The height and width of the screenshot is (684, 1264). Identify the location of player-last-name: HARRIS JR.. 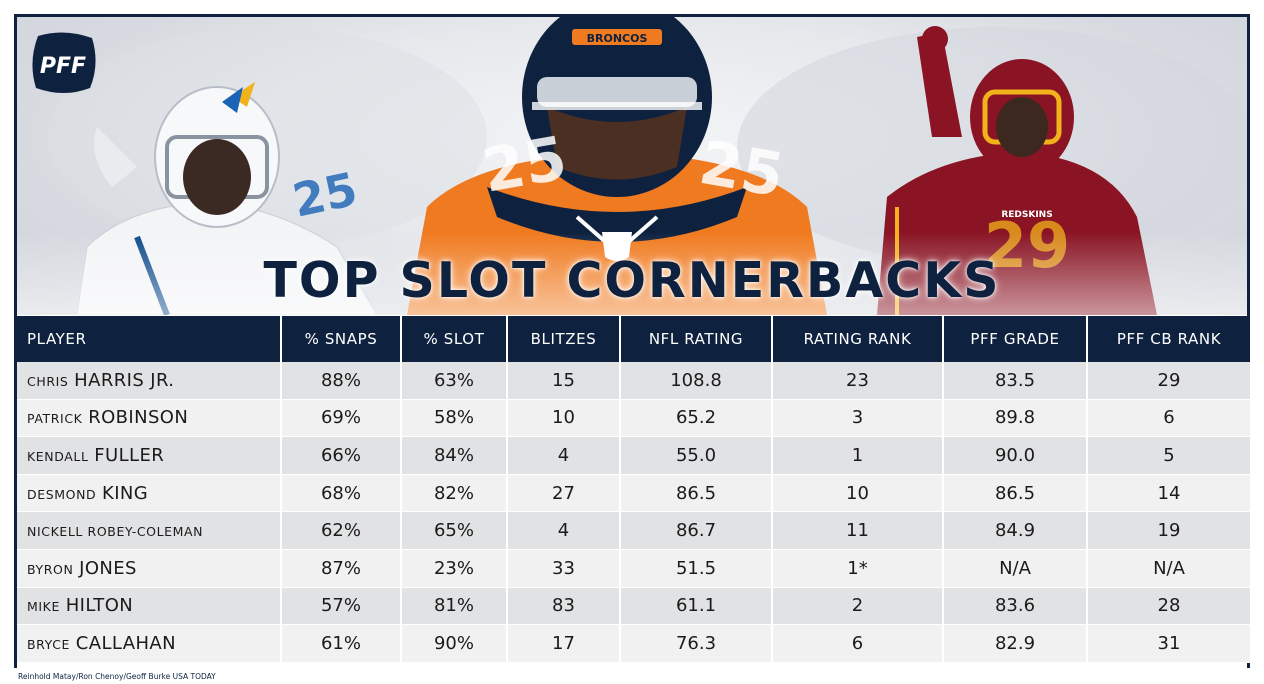
(124, 380).